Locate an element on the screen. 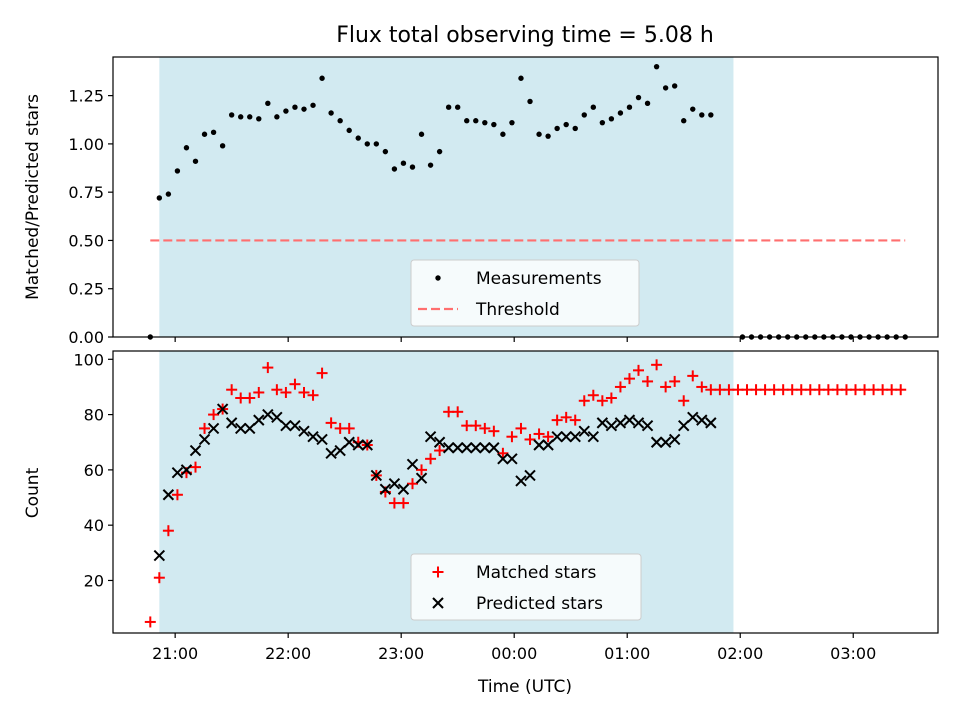 This screenshot has height=720, width=960. legend: Measurements Threshold is located at coordinates (525, 293).